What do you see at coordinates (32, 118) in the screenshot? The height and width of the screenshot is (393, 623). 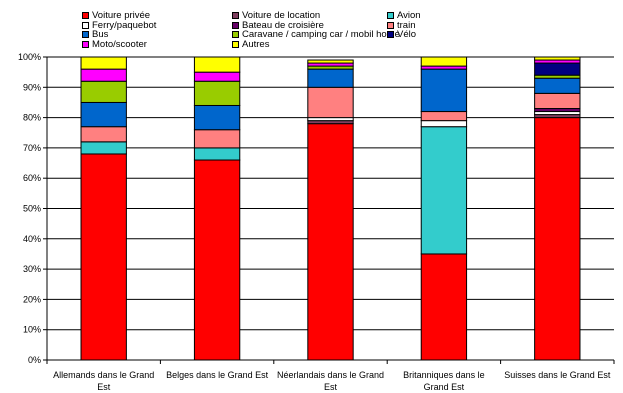 I see `y-tick-label: 80%` at bounding box center [32, 118].